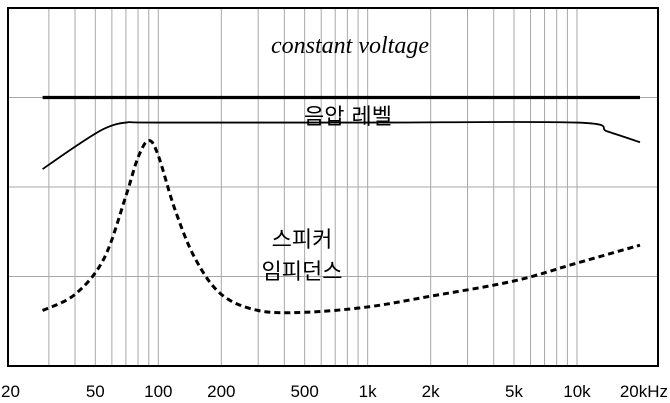 Image resolution: width=670 pixels, height=403 pixels. What do you see at coordinates (304, 391) in the screenshot?
I see `x-tick-label: 500` at bounding box center [304, 391].